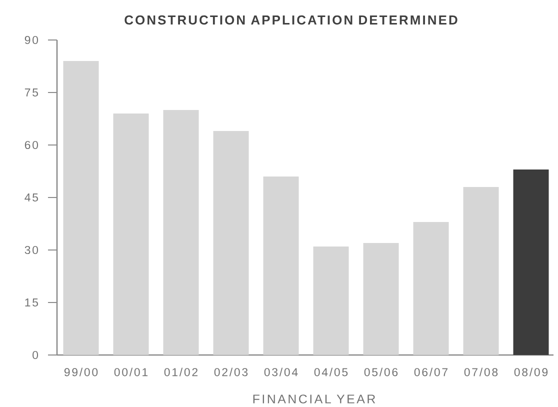 Image resolution: width=558 pixels, height=407 pixels. What do you see at coordinates (291, 20) in the screenshot?
I see `chart-title: CONSTRUCTION APPLICATION DETERMINED` at bounding box center [291, 20].